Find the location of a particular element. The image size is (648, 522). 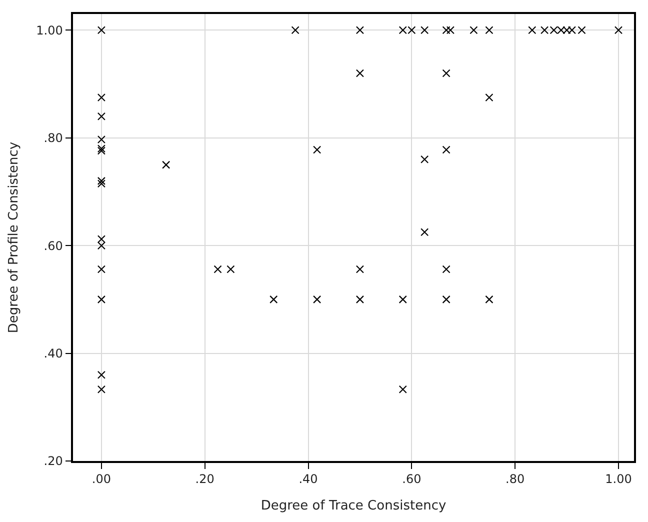

x-tick-label: .60 is located at coordinates (412, 479).